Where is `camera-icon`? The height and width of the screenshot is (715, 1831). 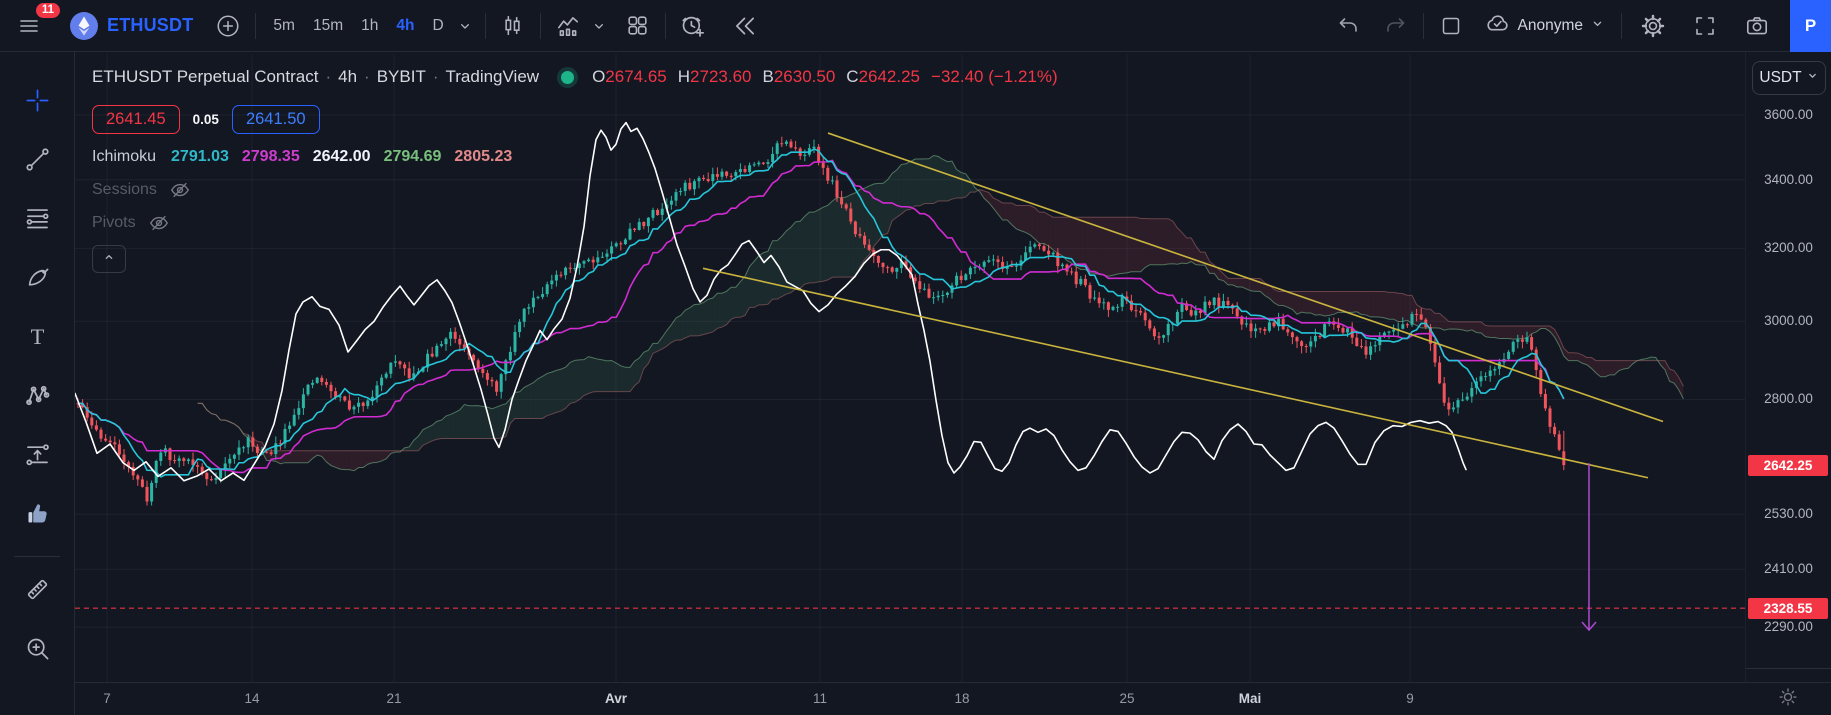
camera-icon is located at coordinates (1757, 26).